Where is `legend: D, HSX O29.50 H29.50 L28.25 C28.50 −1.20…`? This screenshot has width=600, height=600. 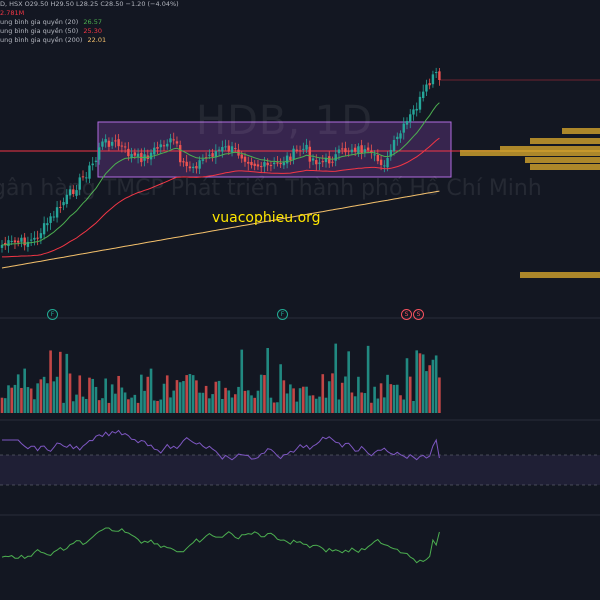 legend: D, HSX O29.50 H29.50 L28.25 C28.50 −1.20… is located at coordinates (89, 22).